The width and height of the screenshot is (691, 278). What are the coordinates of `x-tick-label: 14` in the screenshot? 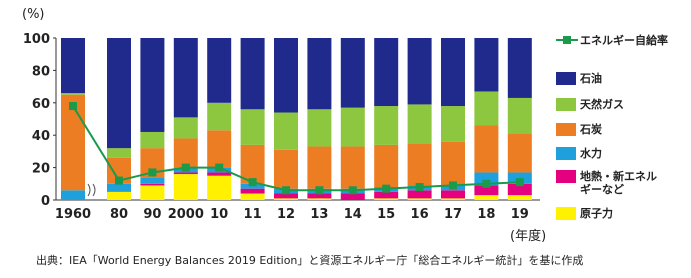 It's located at (353, 214).